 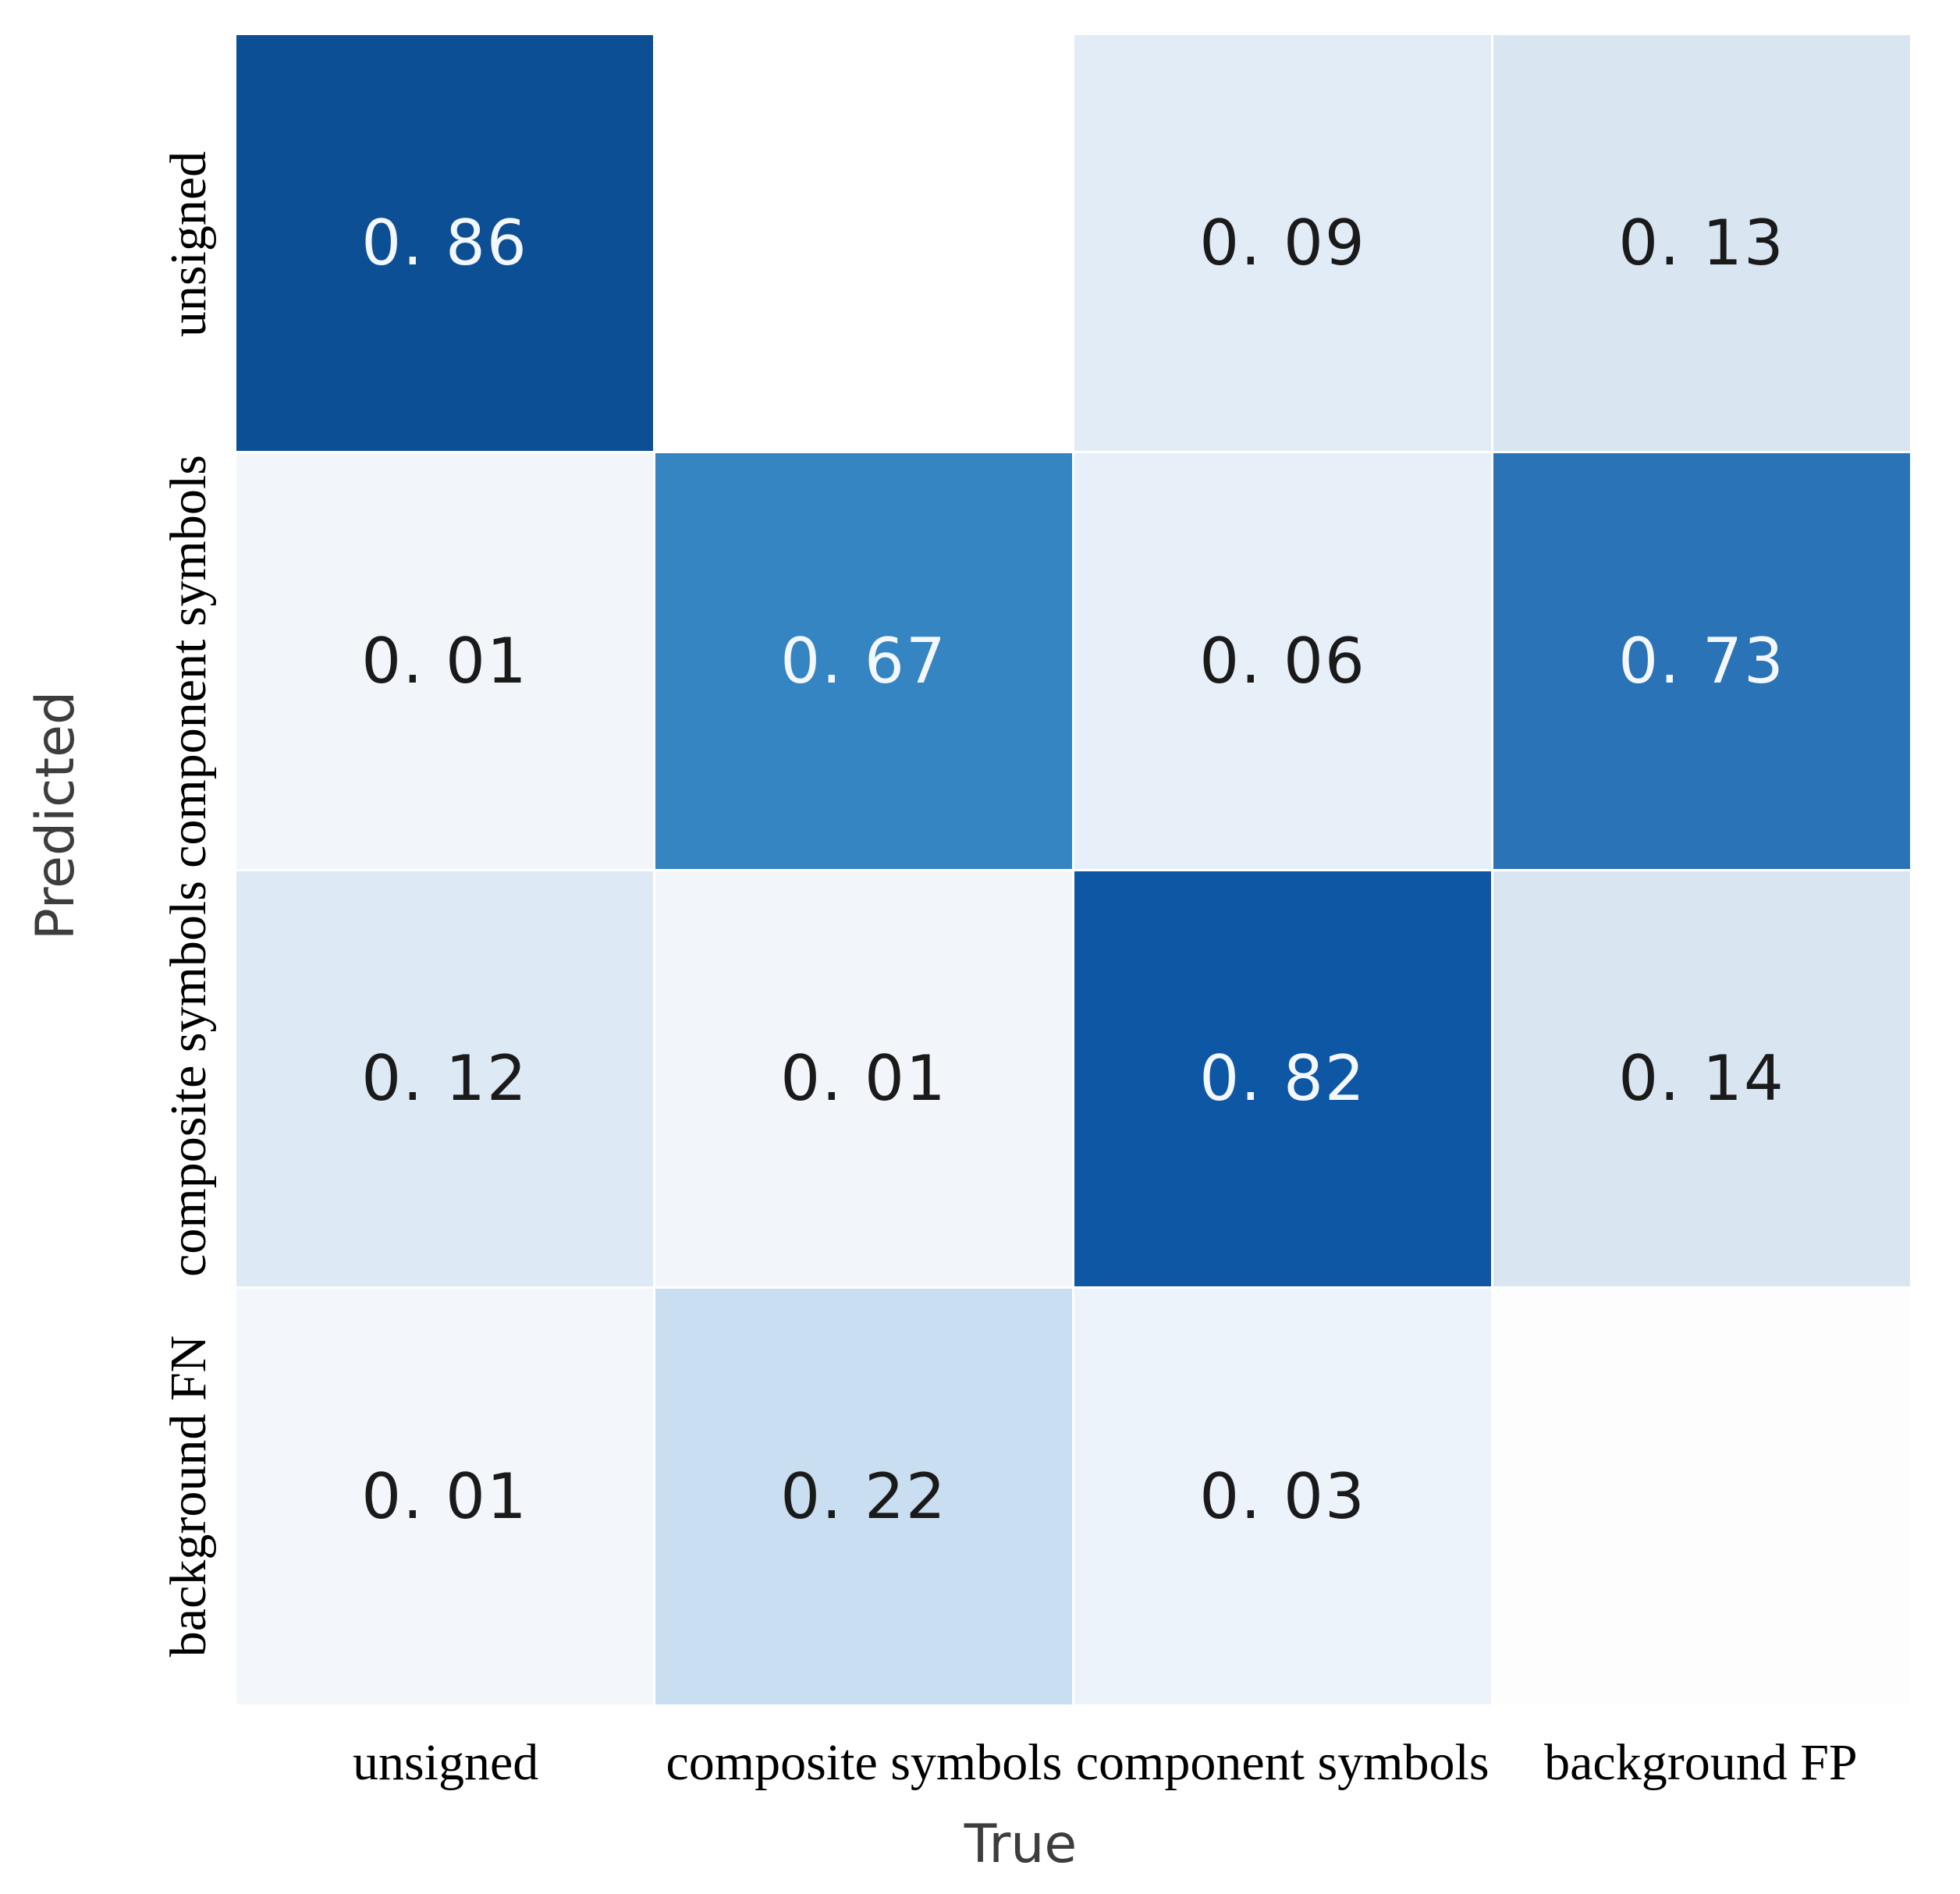 I want to click on y-tick: background FN, so click(x=189, y=1495).